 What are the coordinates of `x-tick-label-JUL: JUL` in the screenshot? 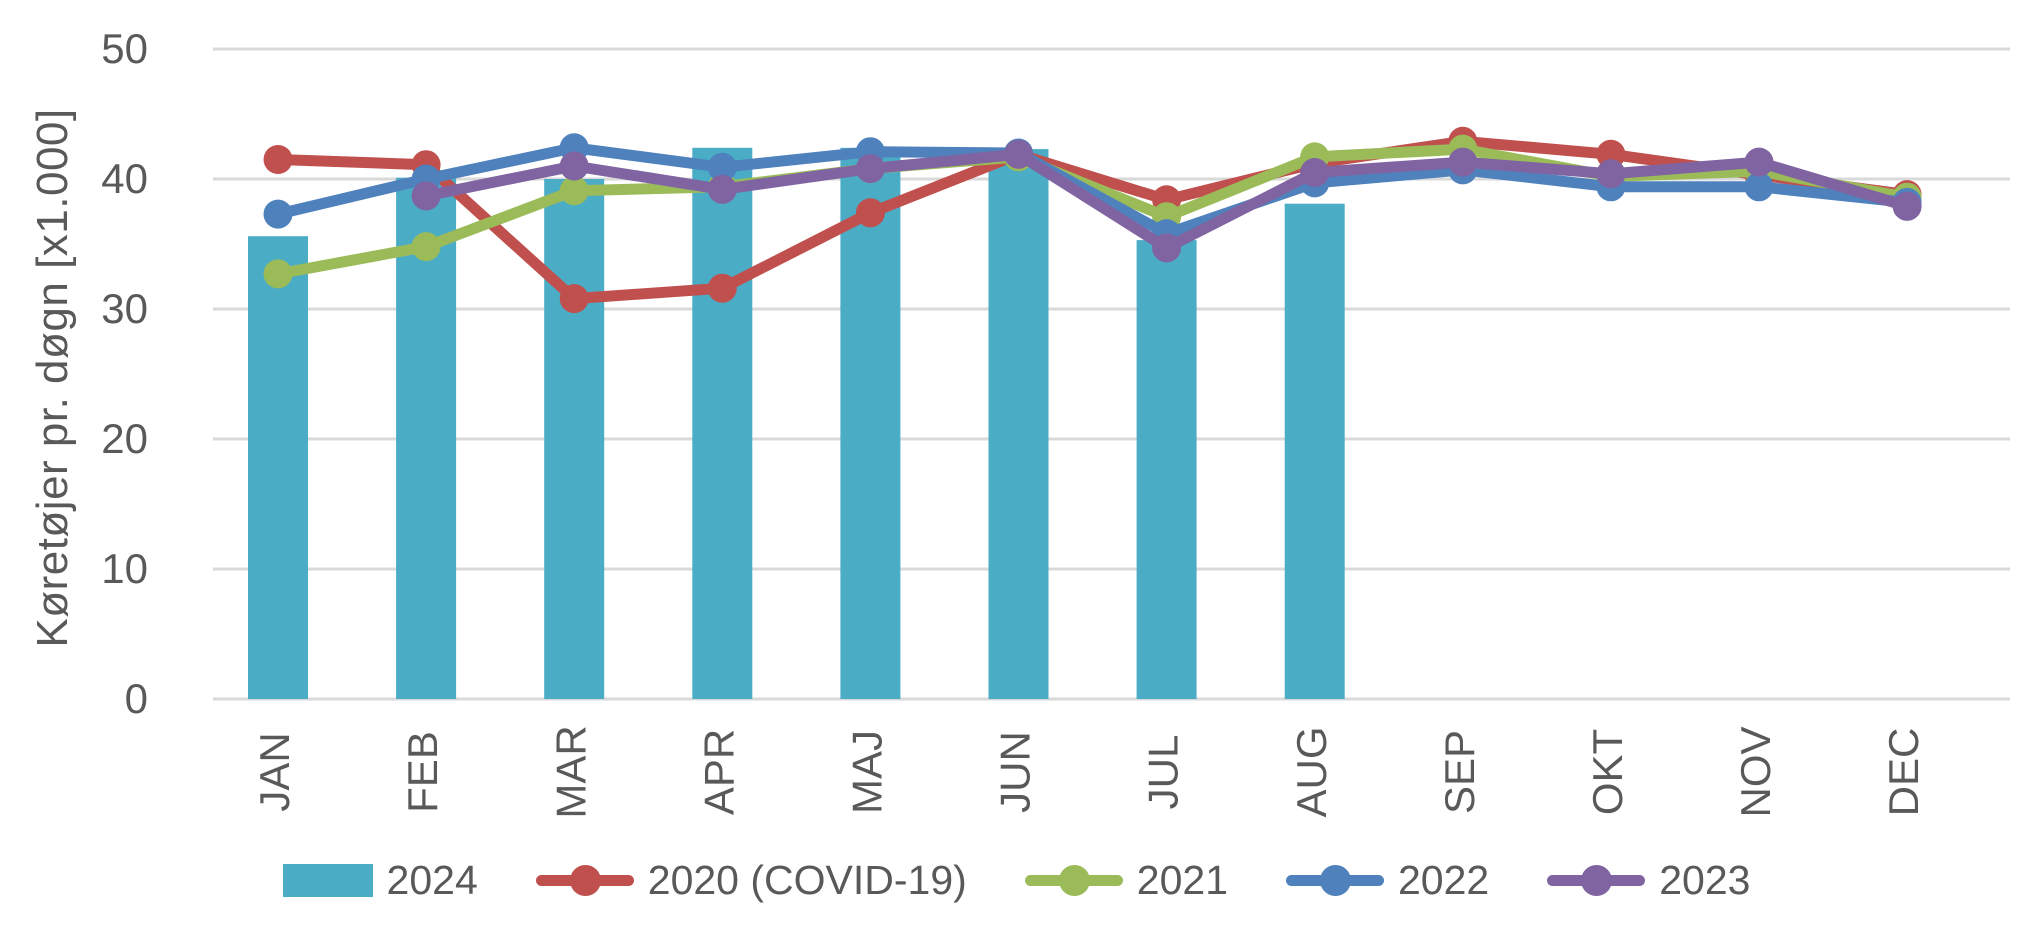 It's located at (1163, 772).